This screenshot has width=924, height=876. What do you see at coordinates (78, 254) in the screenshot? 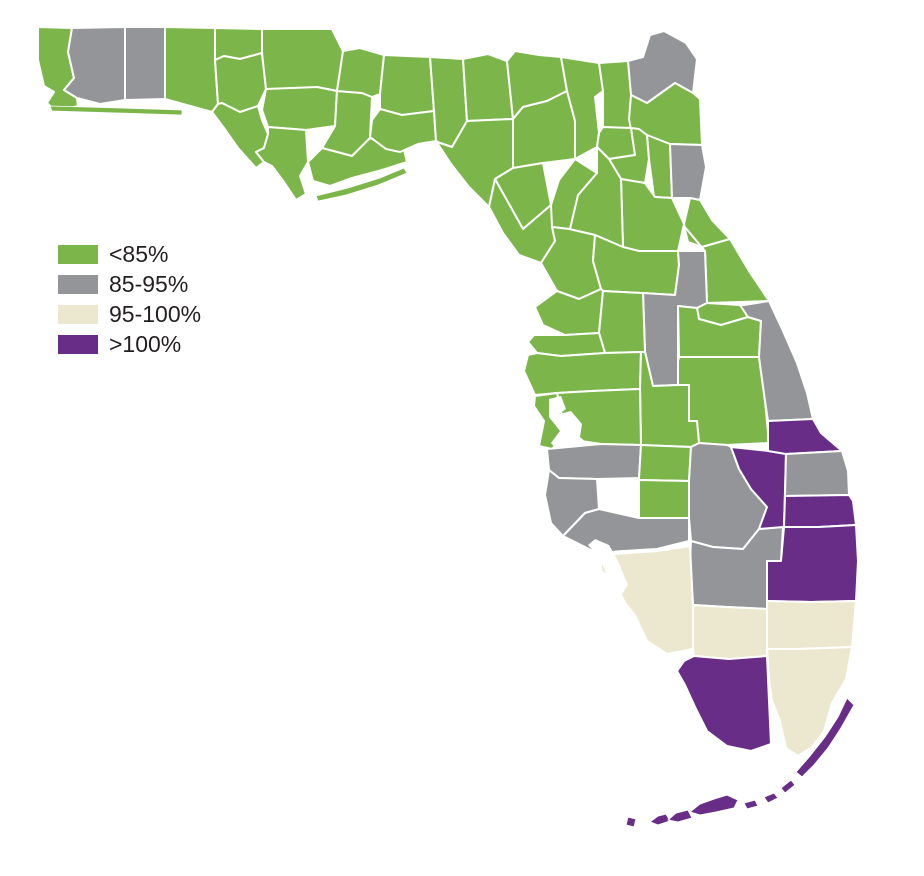
I see `legend-swatch-green` at bounding box center [78, 254].